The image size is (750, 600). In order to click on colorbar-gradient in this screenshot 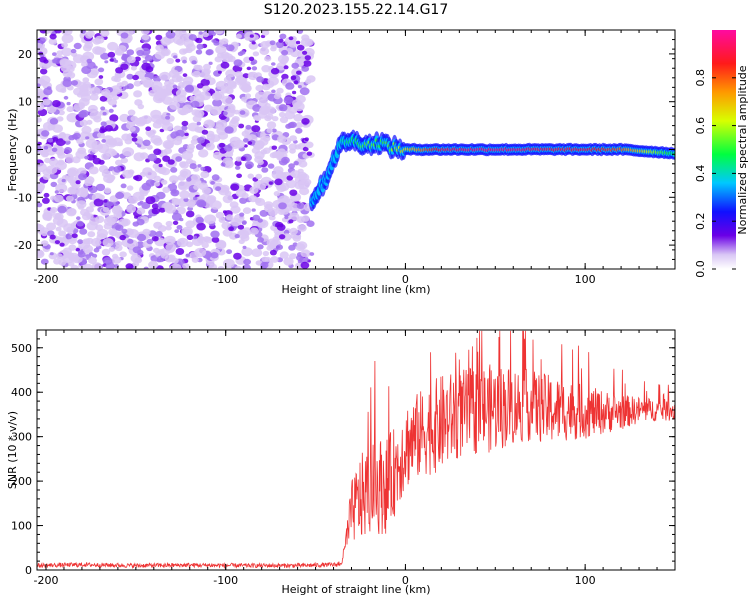, I will do `click(724, 149)`.